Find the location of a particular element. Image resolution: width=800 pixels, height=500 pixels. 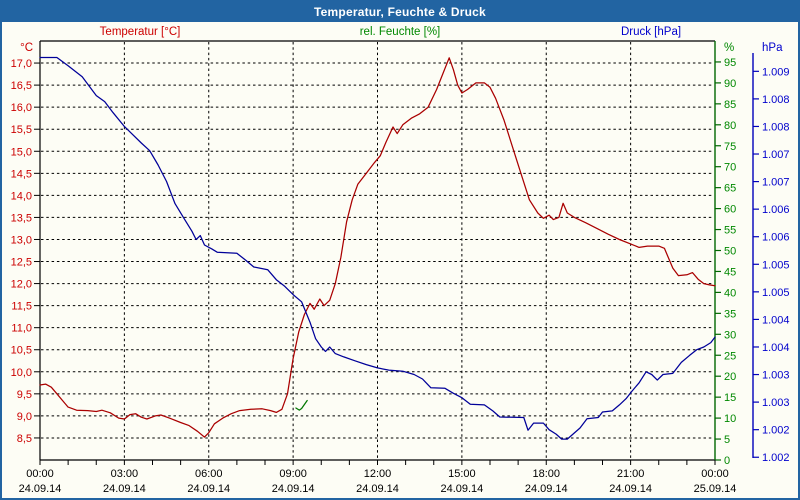

time-label: 12:00 is located at coordinates (378, 474).